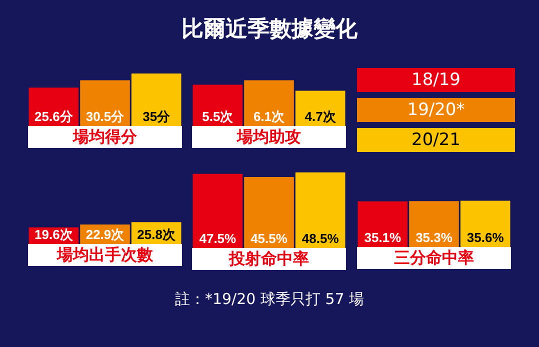 This screenshot has width=539, height=347. Describe the element at coordinates (105, 255) in the screenshot. I see `x-axis-title: 場均出手次數` at that location.